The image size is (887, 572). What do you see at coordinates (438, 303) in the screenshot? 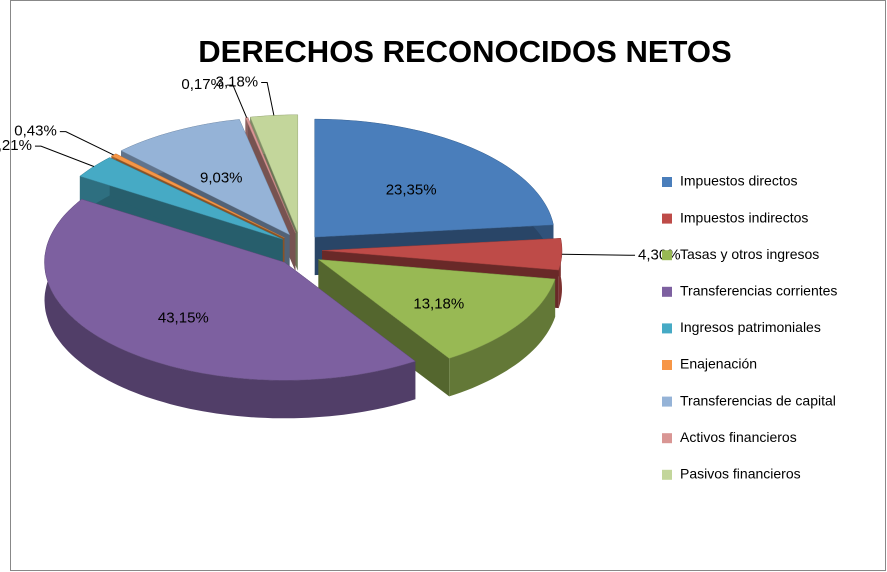
I see `data-label: 13,18%` at bounding box center [438, 303].